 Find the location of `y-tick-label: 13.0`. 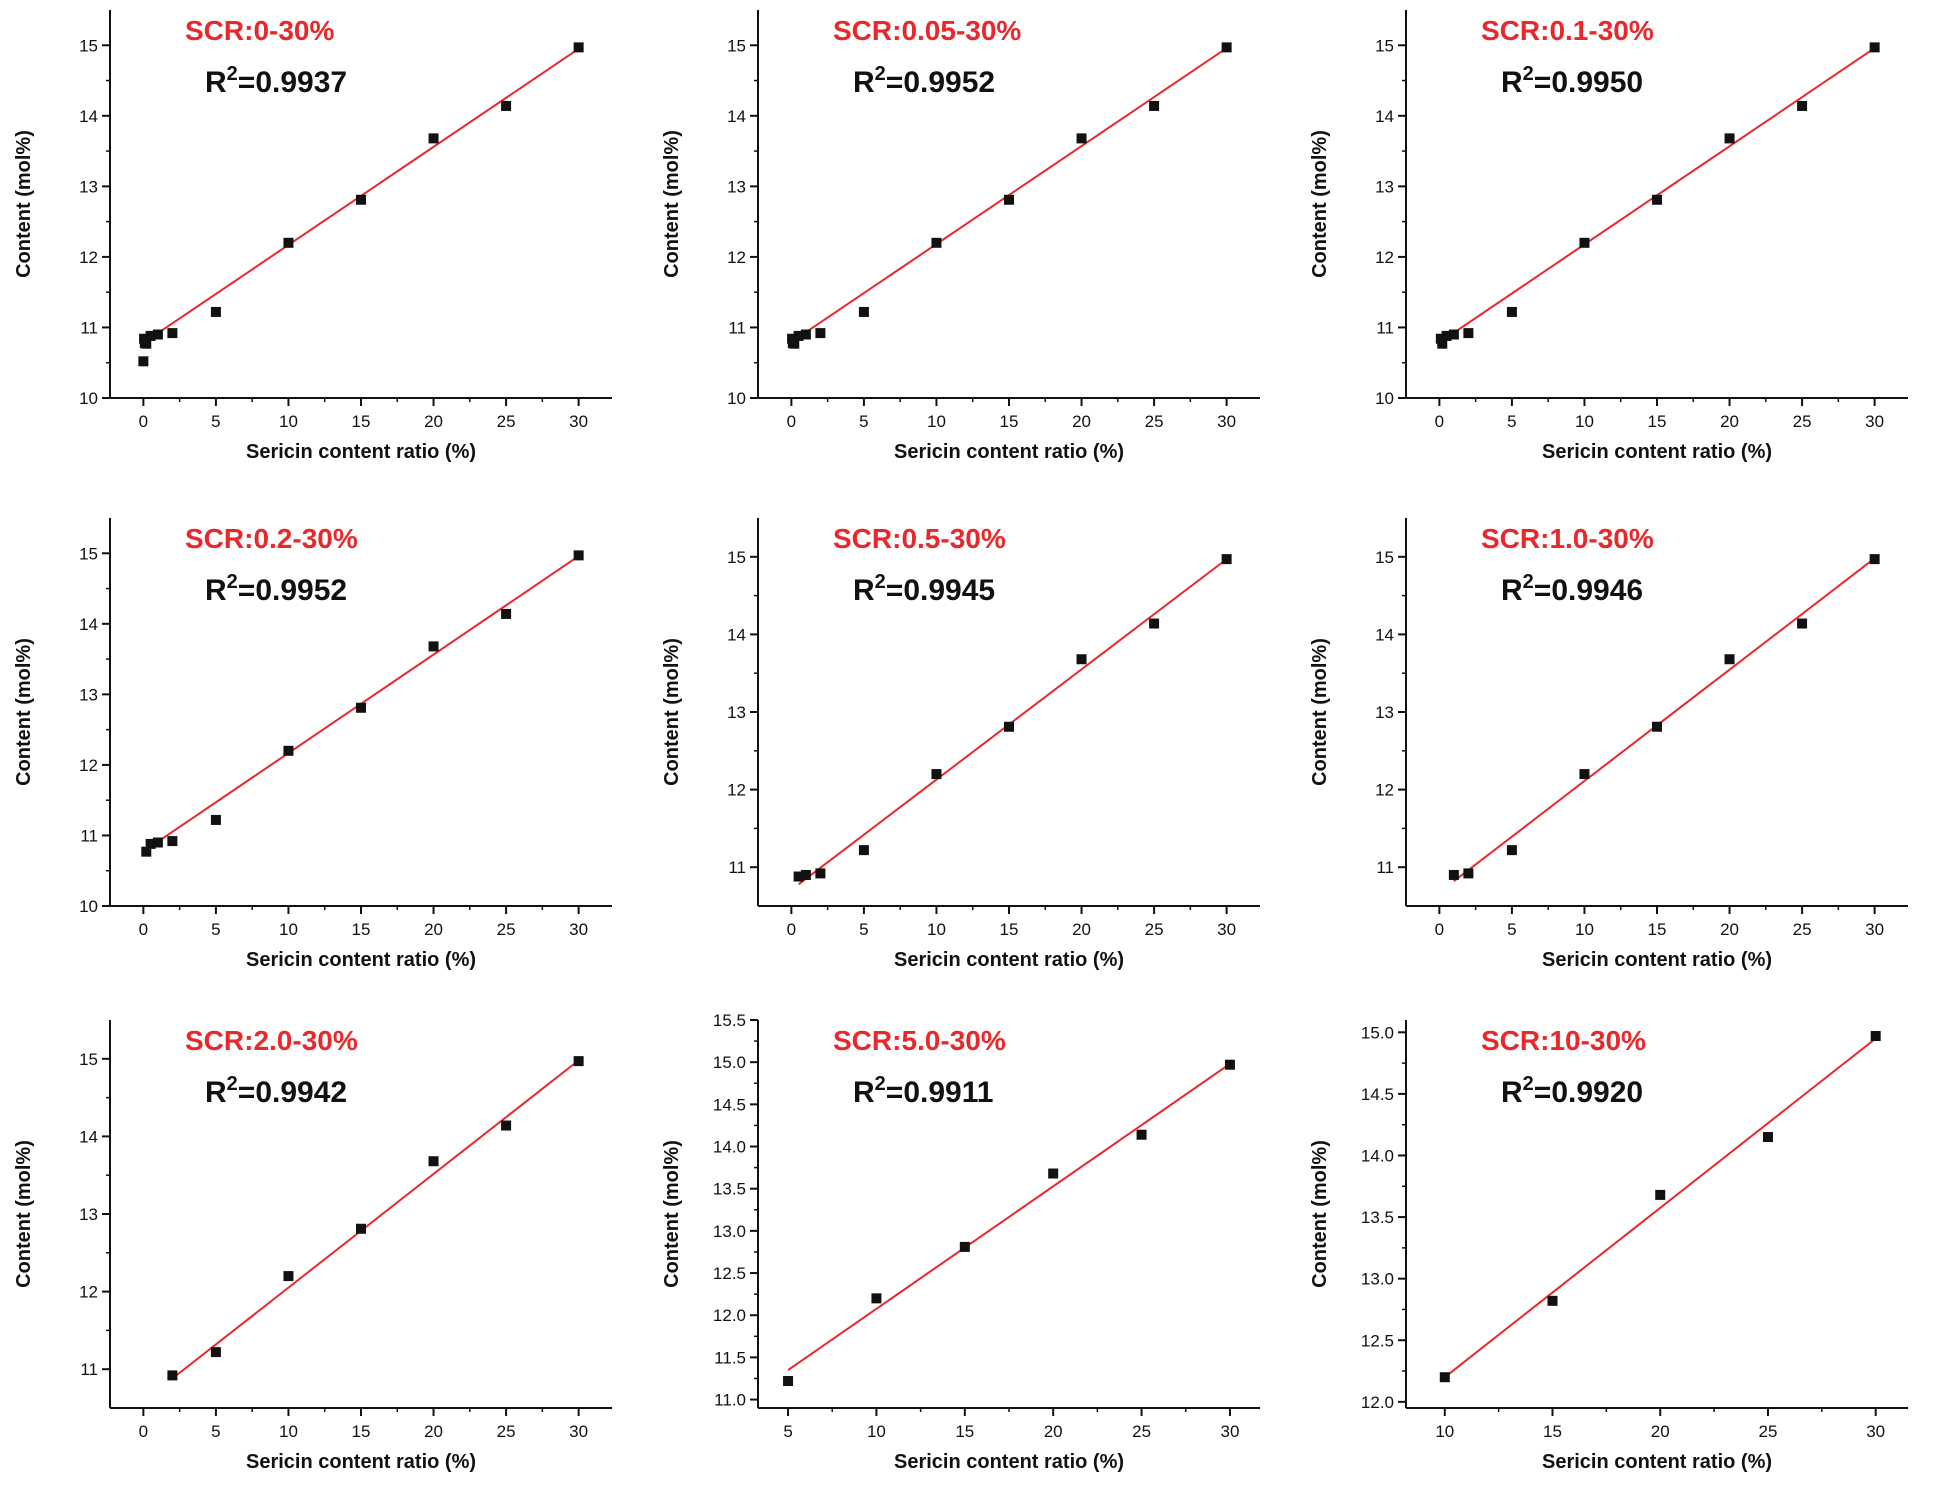

y-tick-label: 13.0 is located at coordinates (1377, 1279).